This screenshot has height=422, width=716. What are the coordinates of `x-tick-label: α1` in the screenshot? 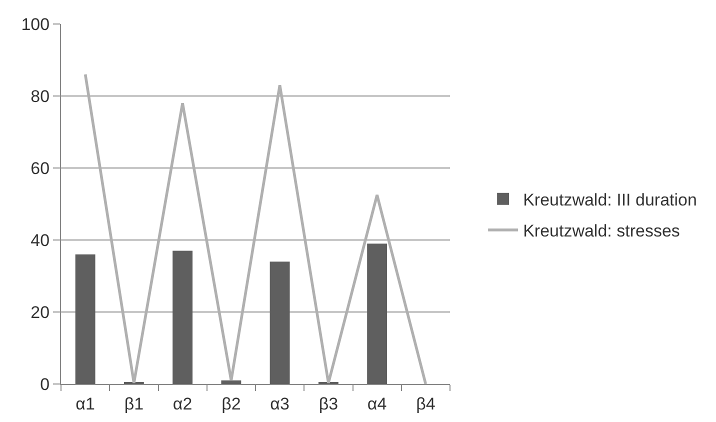 It's located at (85, 404).